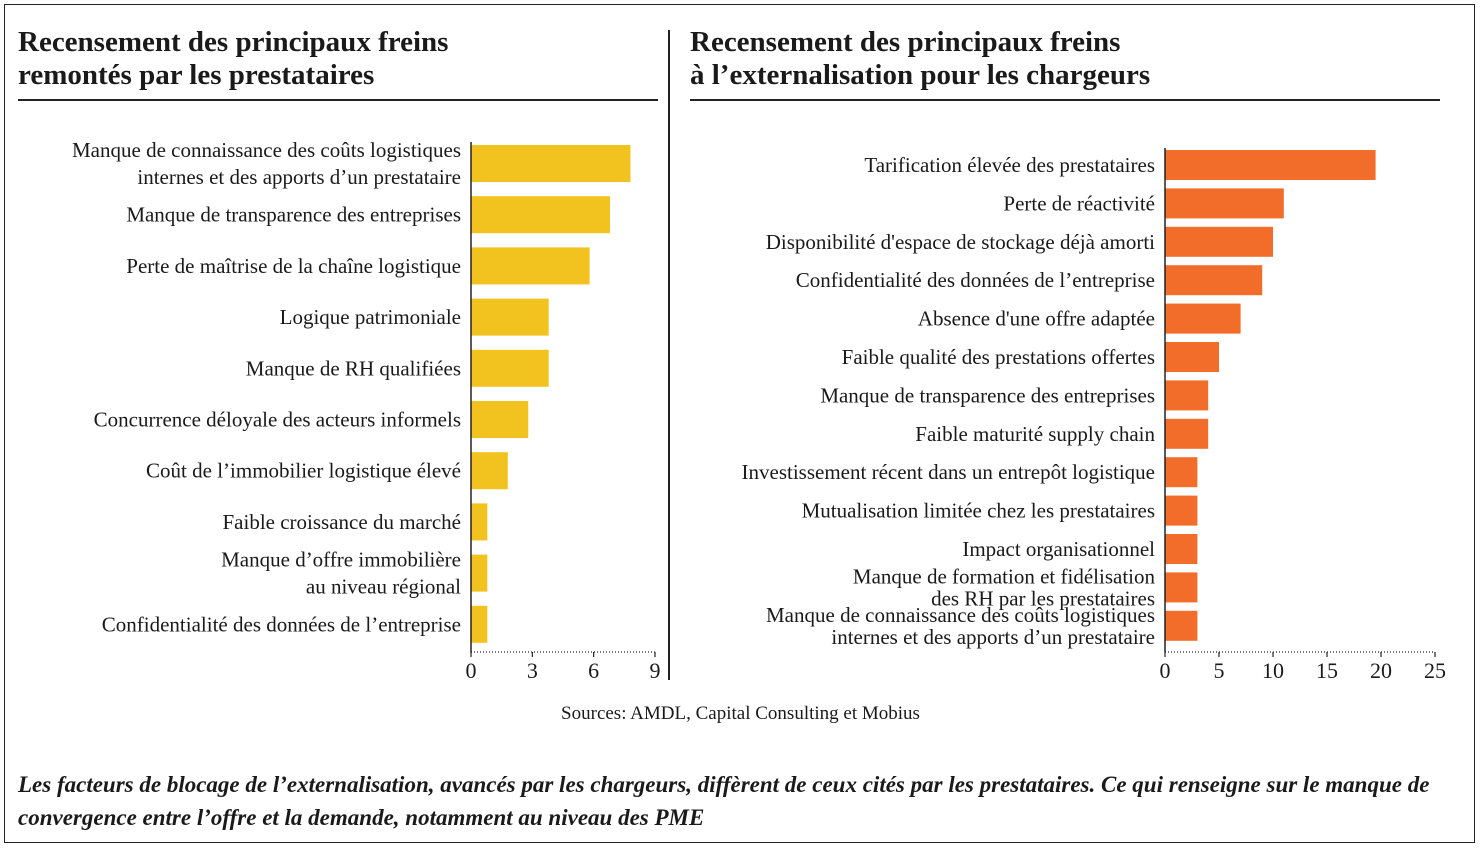 The image size is (1481, 849). I want to click on left-title-line-1: Recensement des principaux freins, so click(233, 42).